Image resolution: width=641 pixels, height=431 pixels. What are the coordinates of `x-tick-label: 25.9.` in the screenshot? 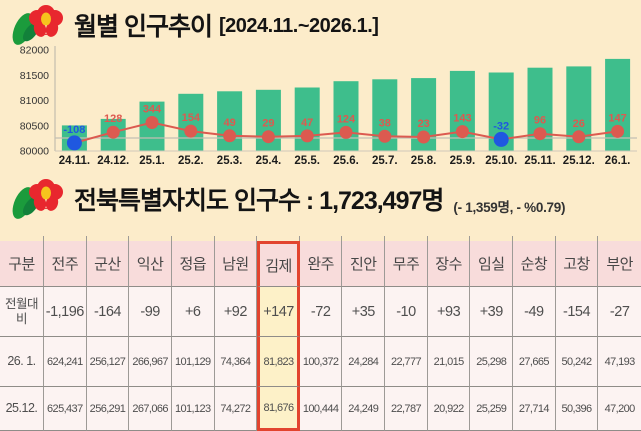 It's located at (463, 161).